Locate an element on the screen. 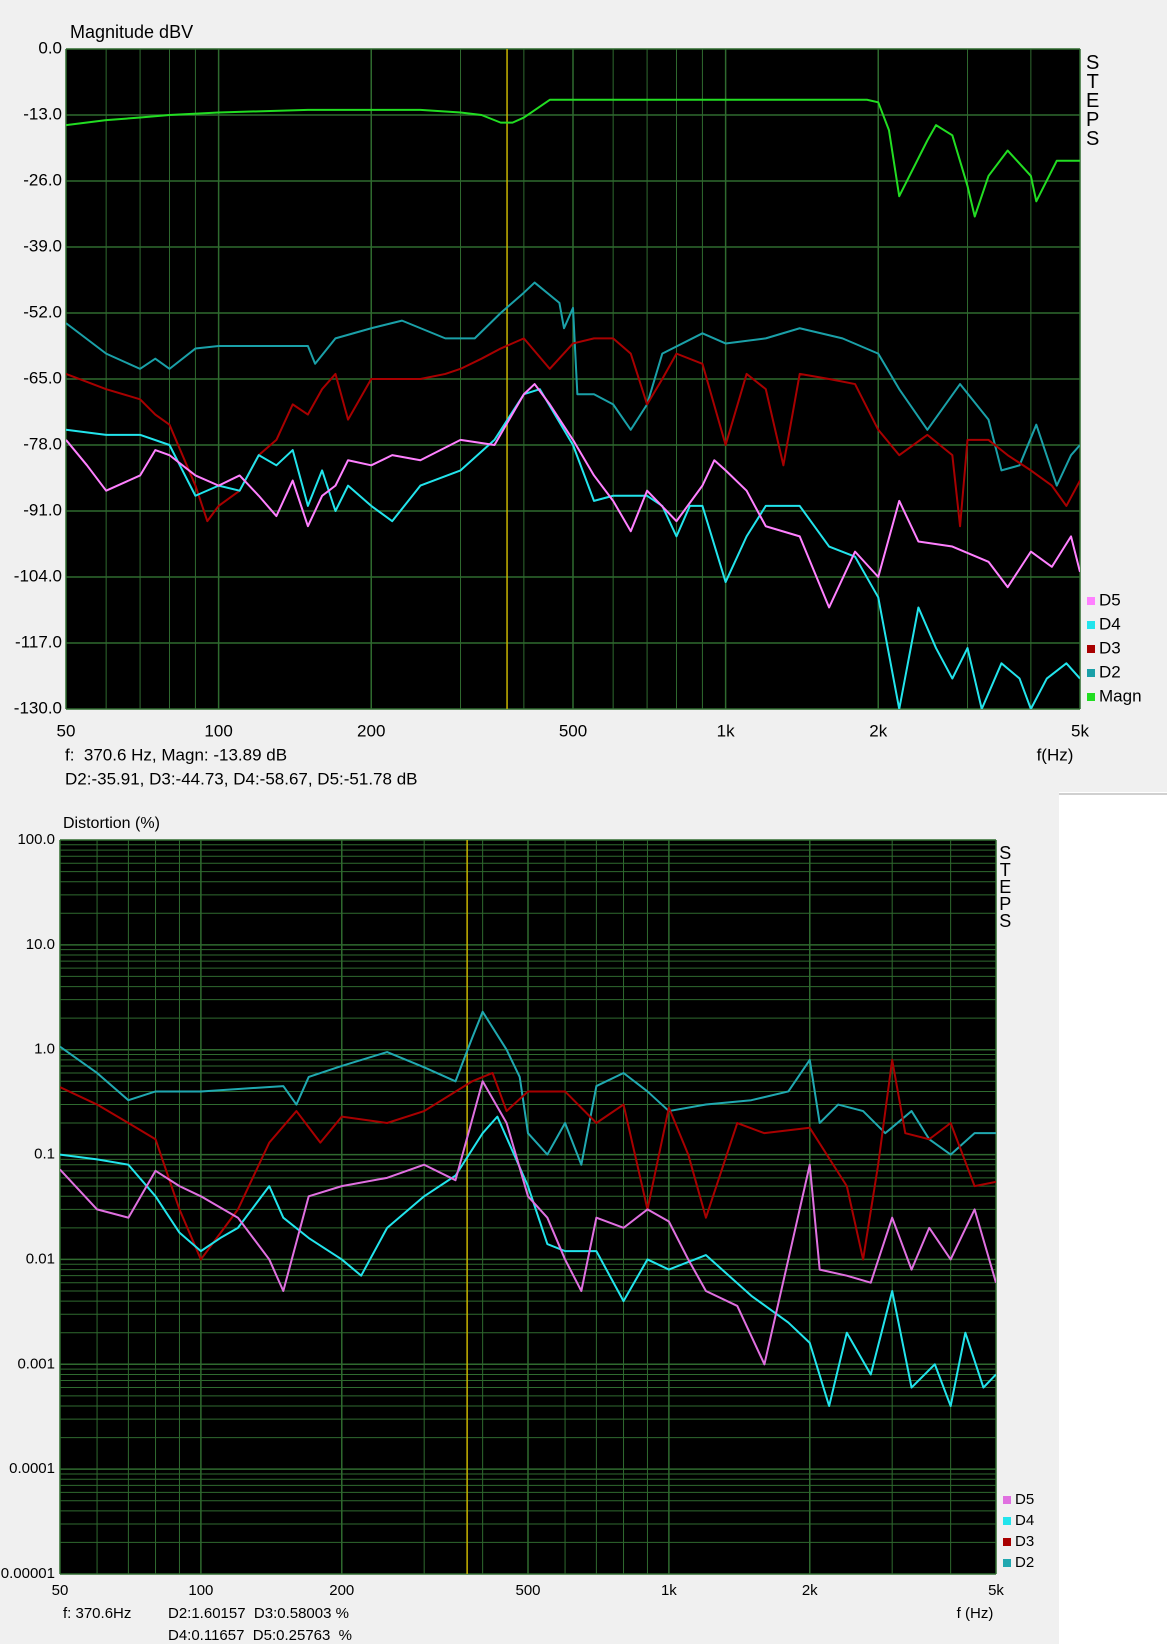  y-tick-label: -65.0 is located at coordinates (42, 377).